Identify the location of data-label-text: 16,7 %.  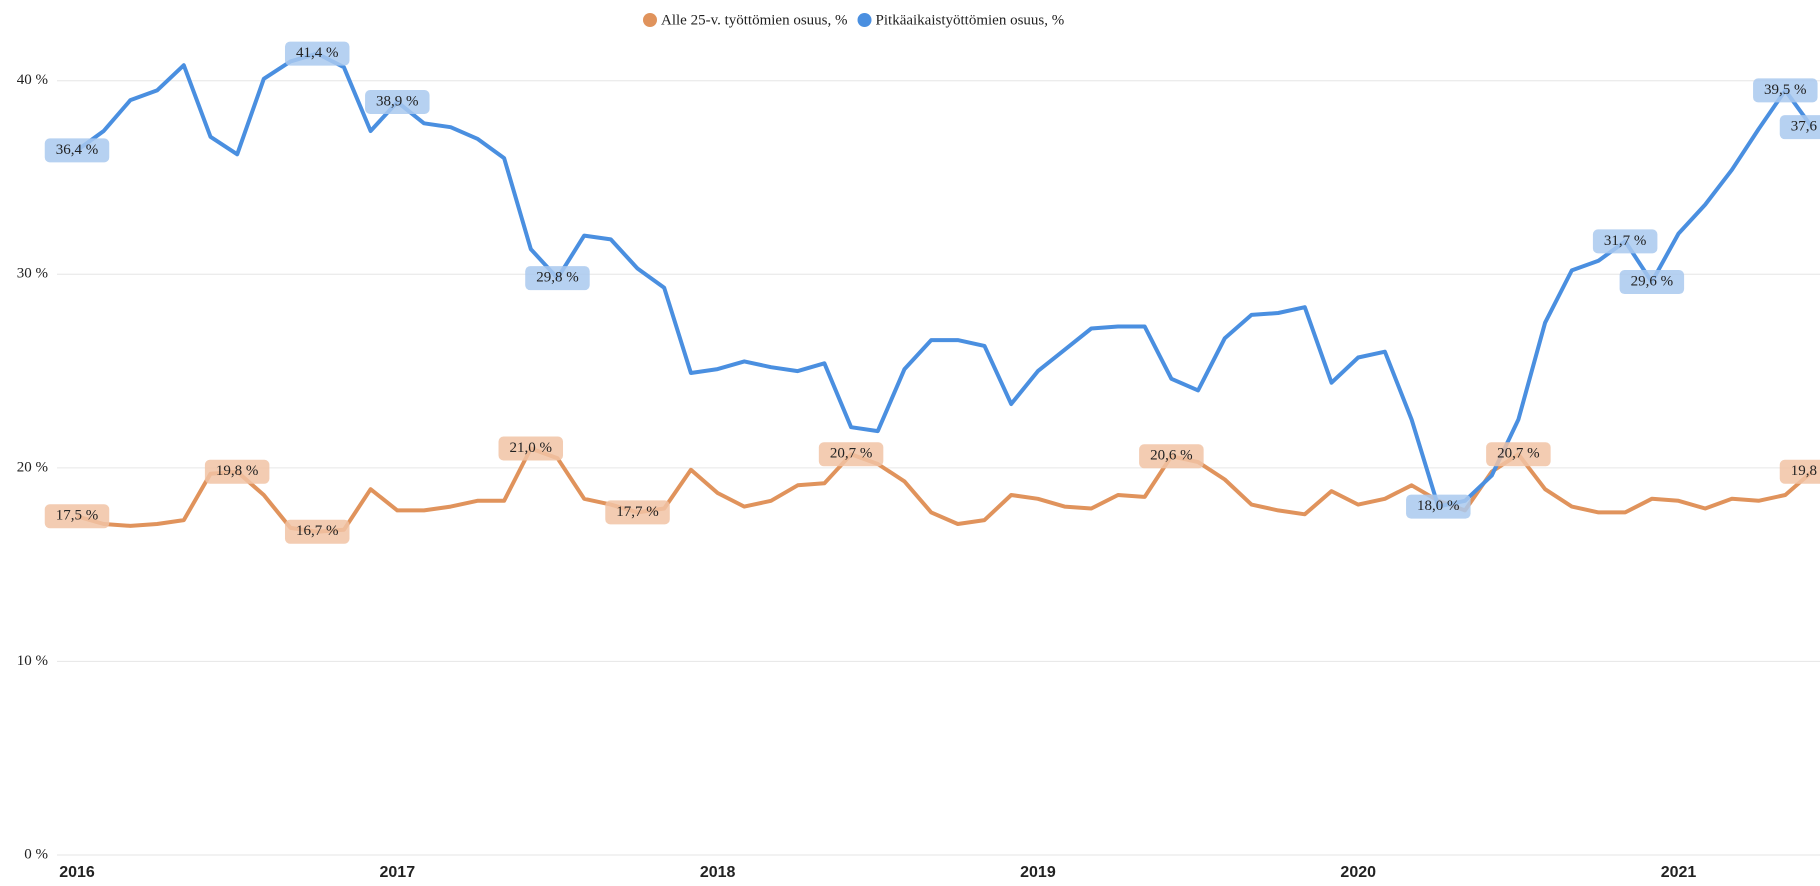
(317, 531).